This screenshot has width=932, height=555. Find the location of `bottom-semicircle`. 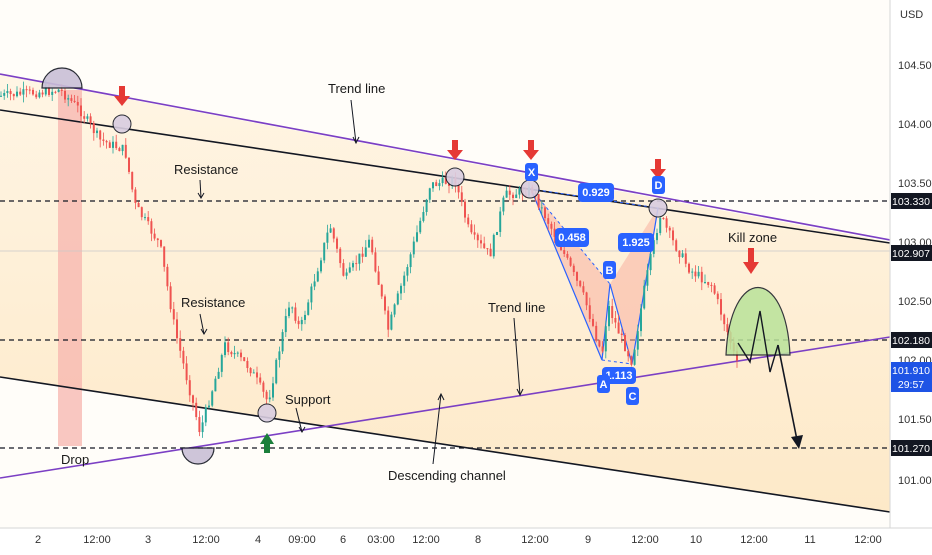

bottom-semicircle is located at coordinates (198, 456).